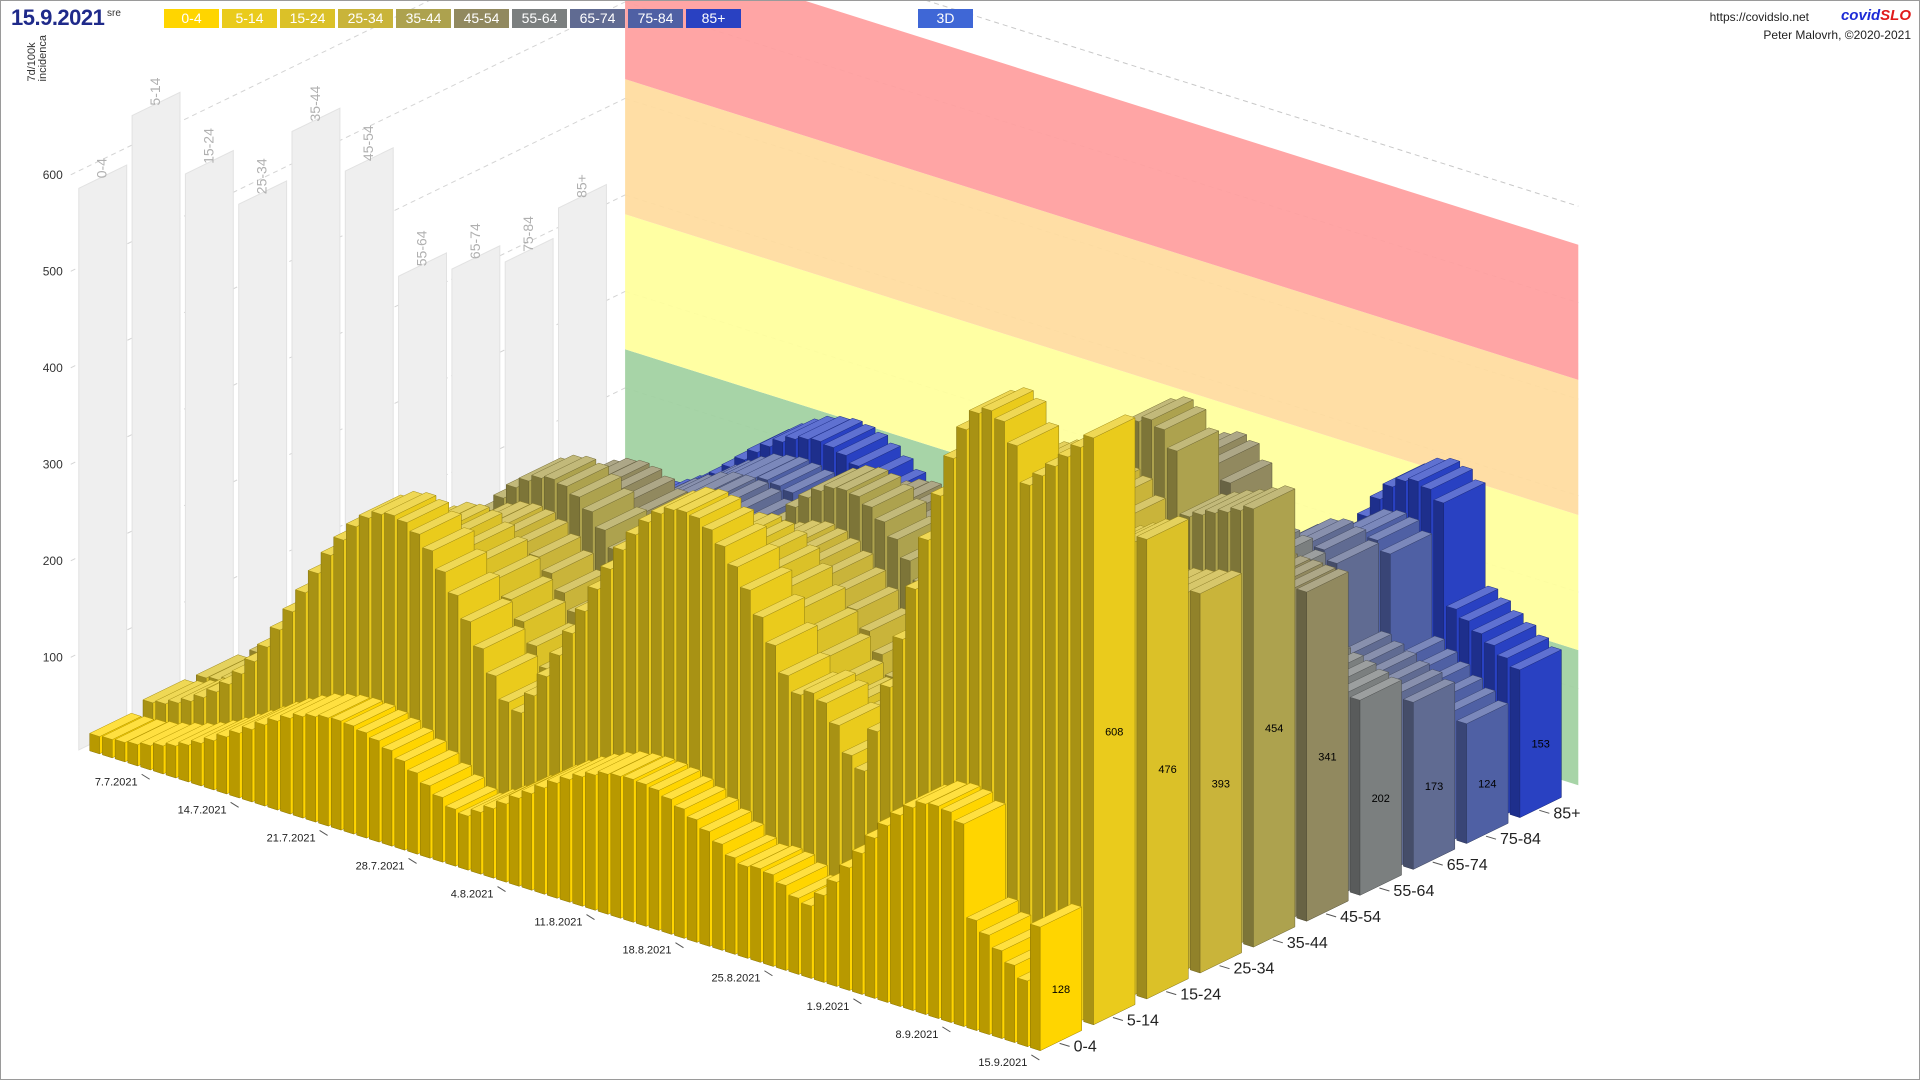 Image resolution: width=1920 pixels, height=1080 pixels. What do you see at coordinates (1482, 772) in the screenshot?
I see `bar: 124` at bounding box center [1482, 772].